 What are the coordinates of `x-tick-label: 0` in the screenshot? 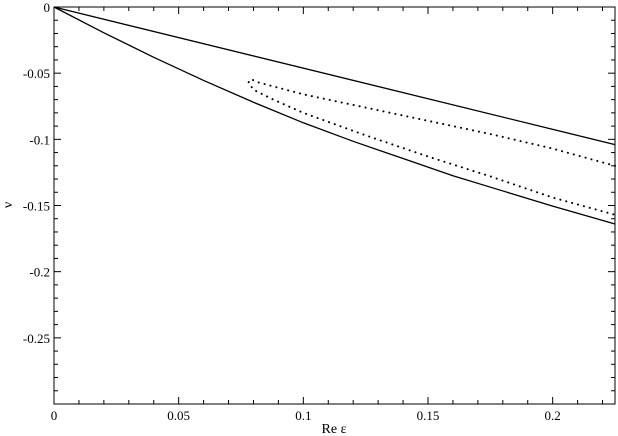 It's located at (54, 415).